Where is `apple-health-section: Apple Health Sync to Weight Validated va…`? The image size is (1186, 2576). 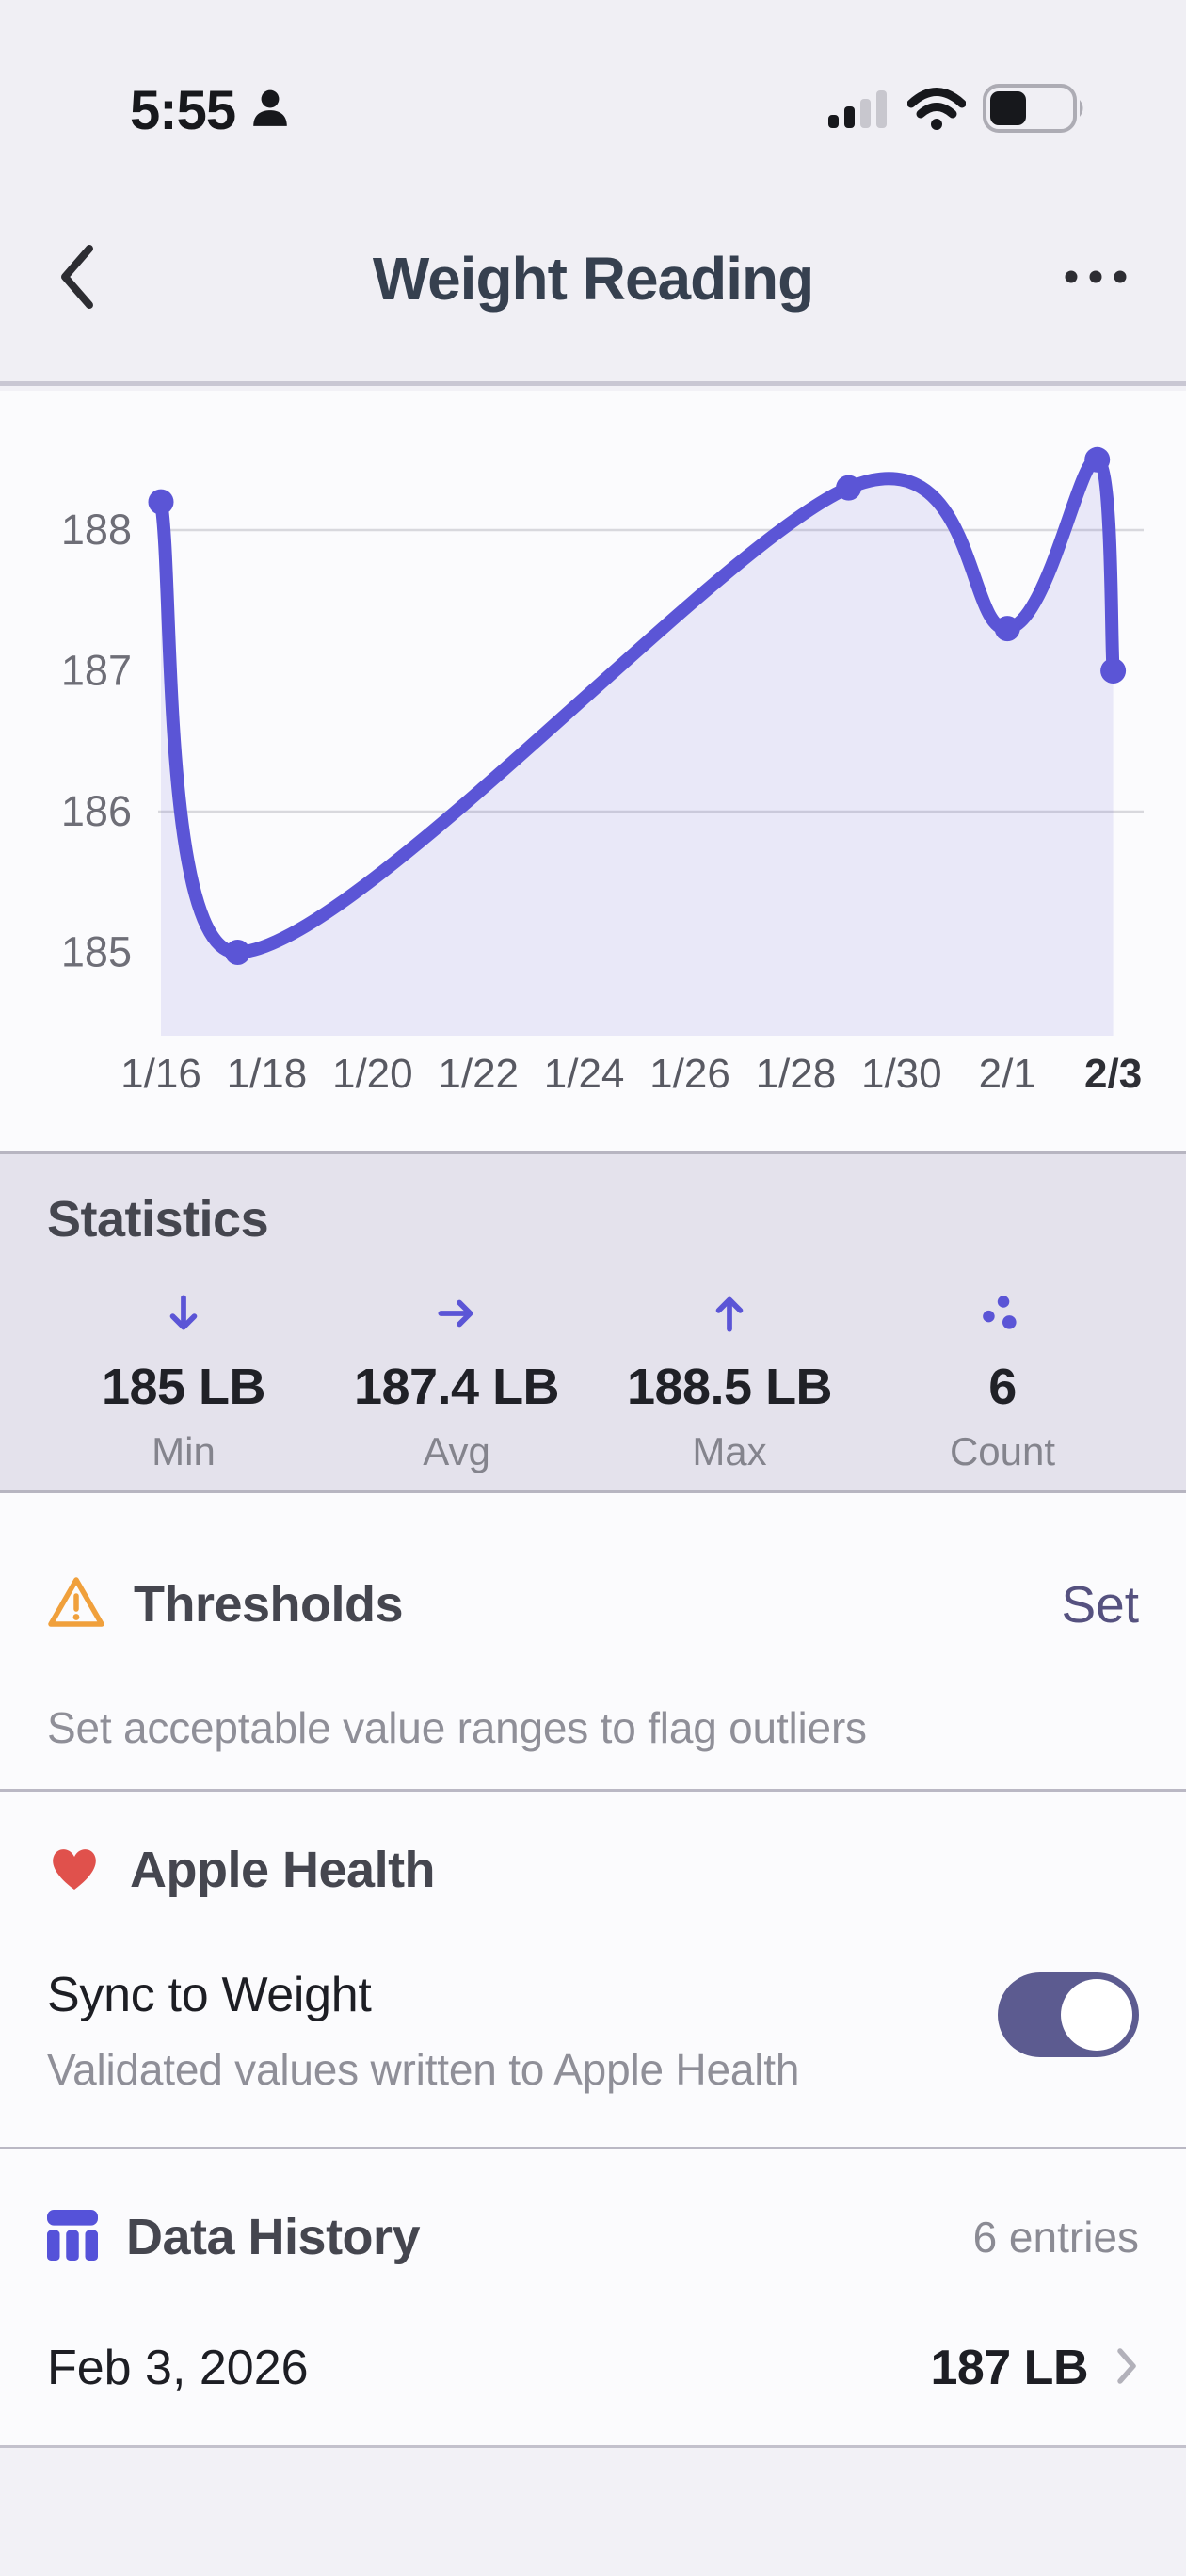
apple-health-section: Apple Health Sync to Weight Validated va… is located at coordinates (593, 1968).